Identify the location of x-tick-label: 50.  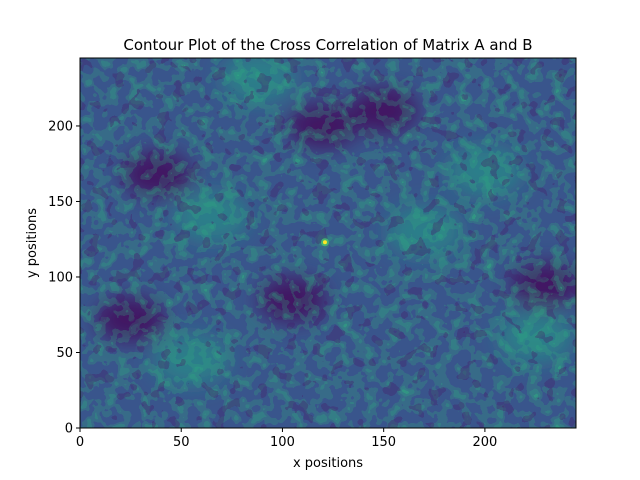
(181, 442).